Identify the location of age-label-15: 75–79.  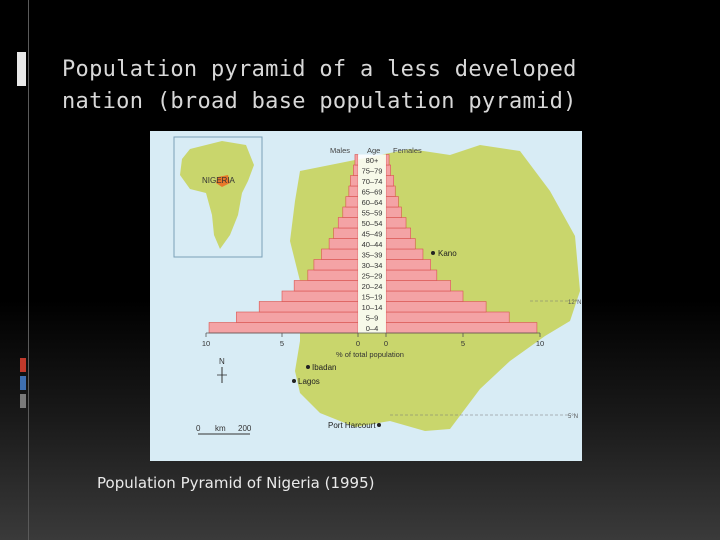
(372, 171).